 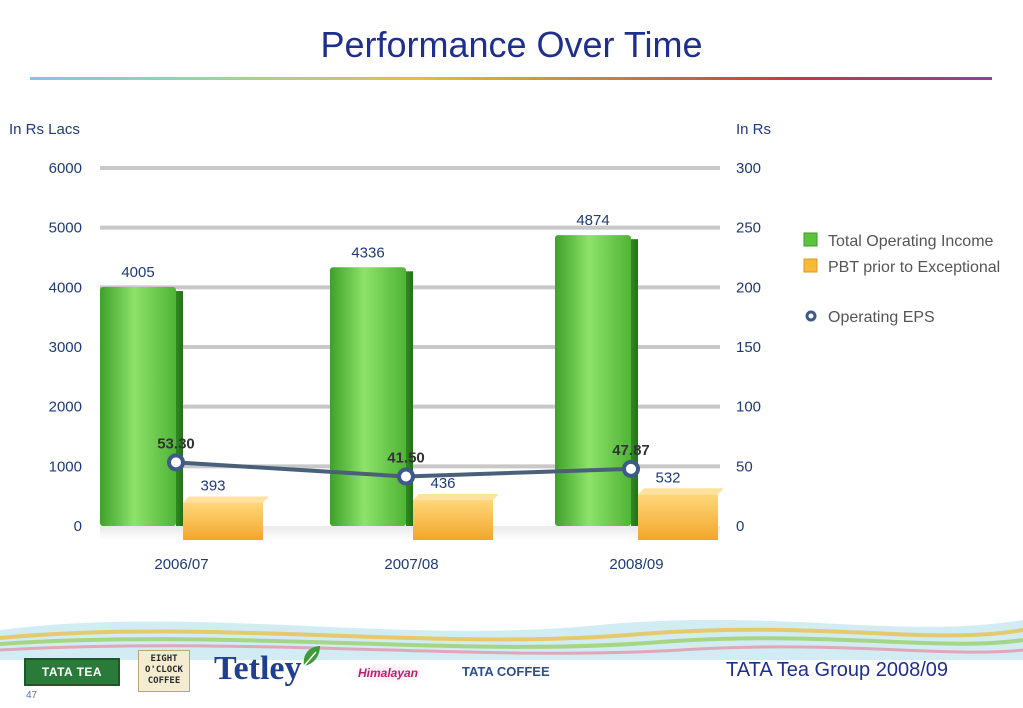 What do you see at coordinates (388, 673) in the screenshot?
I see `himalayan-logo: Himalayan` at bounding box center [388, 673].